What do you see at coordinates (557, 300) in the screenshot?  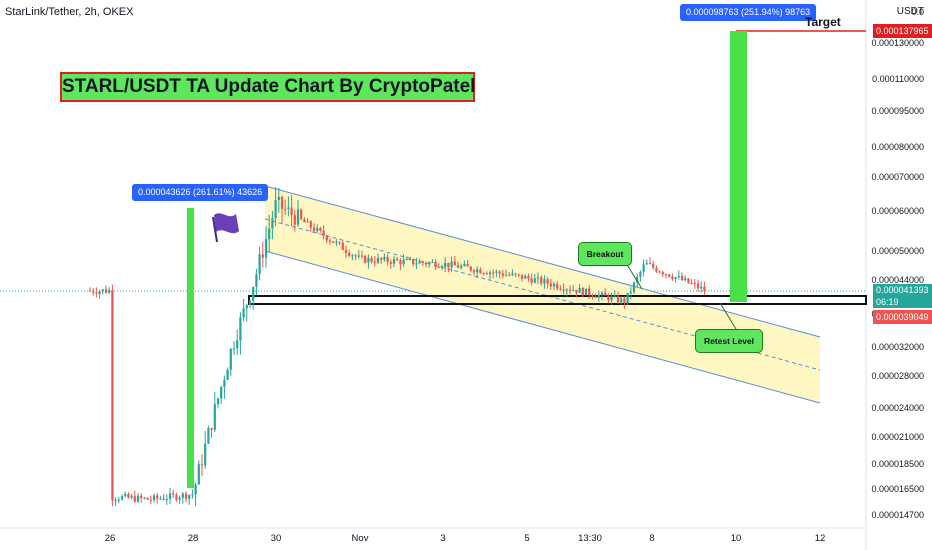 I see `support-zone-box` at bounding box center [557, 300].